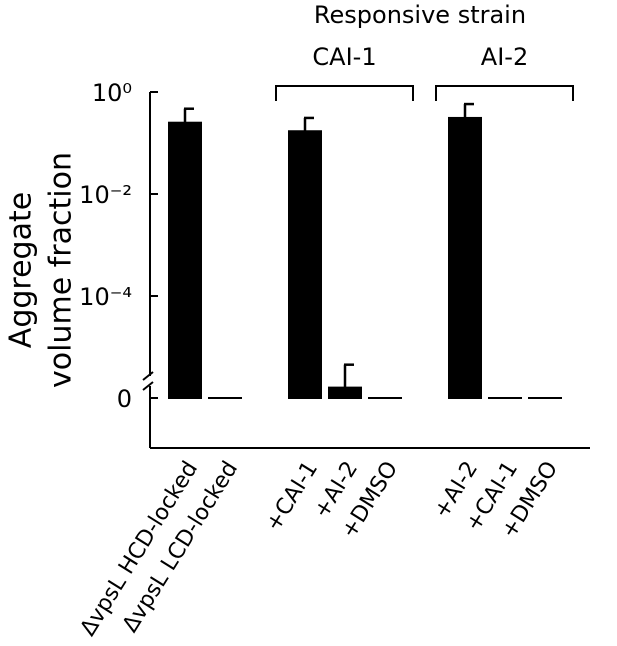 The image size is (617, 646). Describe the element at coordinates (420, 15) in the screenshot. I see `chart-title: Responsive strain` at that location.